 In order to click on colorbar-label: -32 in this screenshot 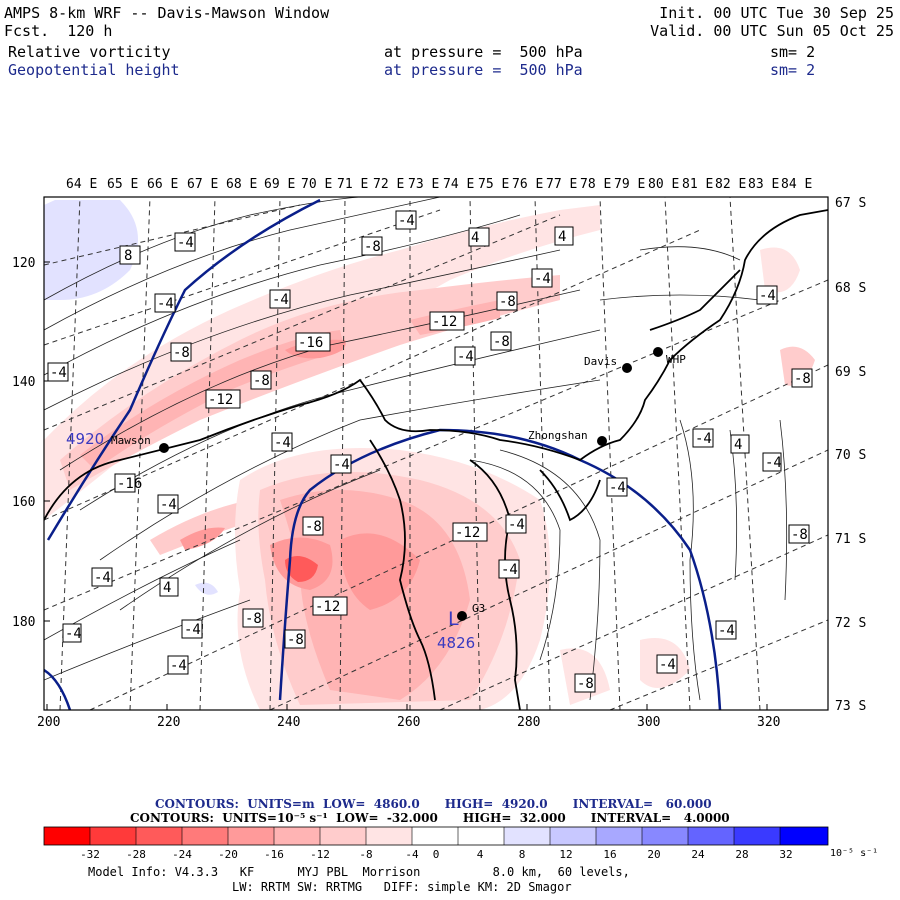, I will do `click(90, 854)`.